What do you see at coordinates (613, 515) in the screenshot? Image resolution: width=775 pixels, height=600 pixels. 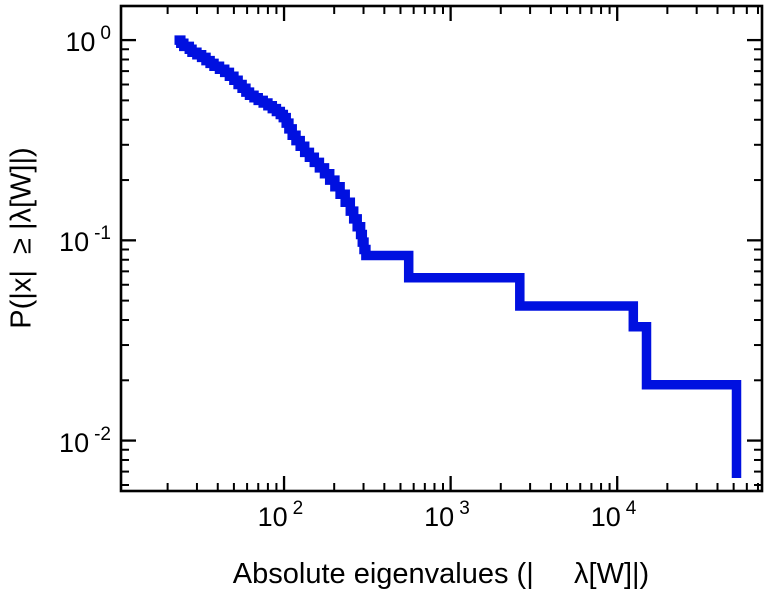 I see `x-tick-label: 10 4` at bounding box center [613, 515].